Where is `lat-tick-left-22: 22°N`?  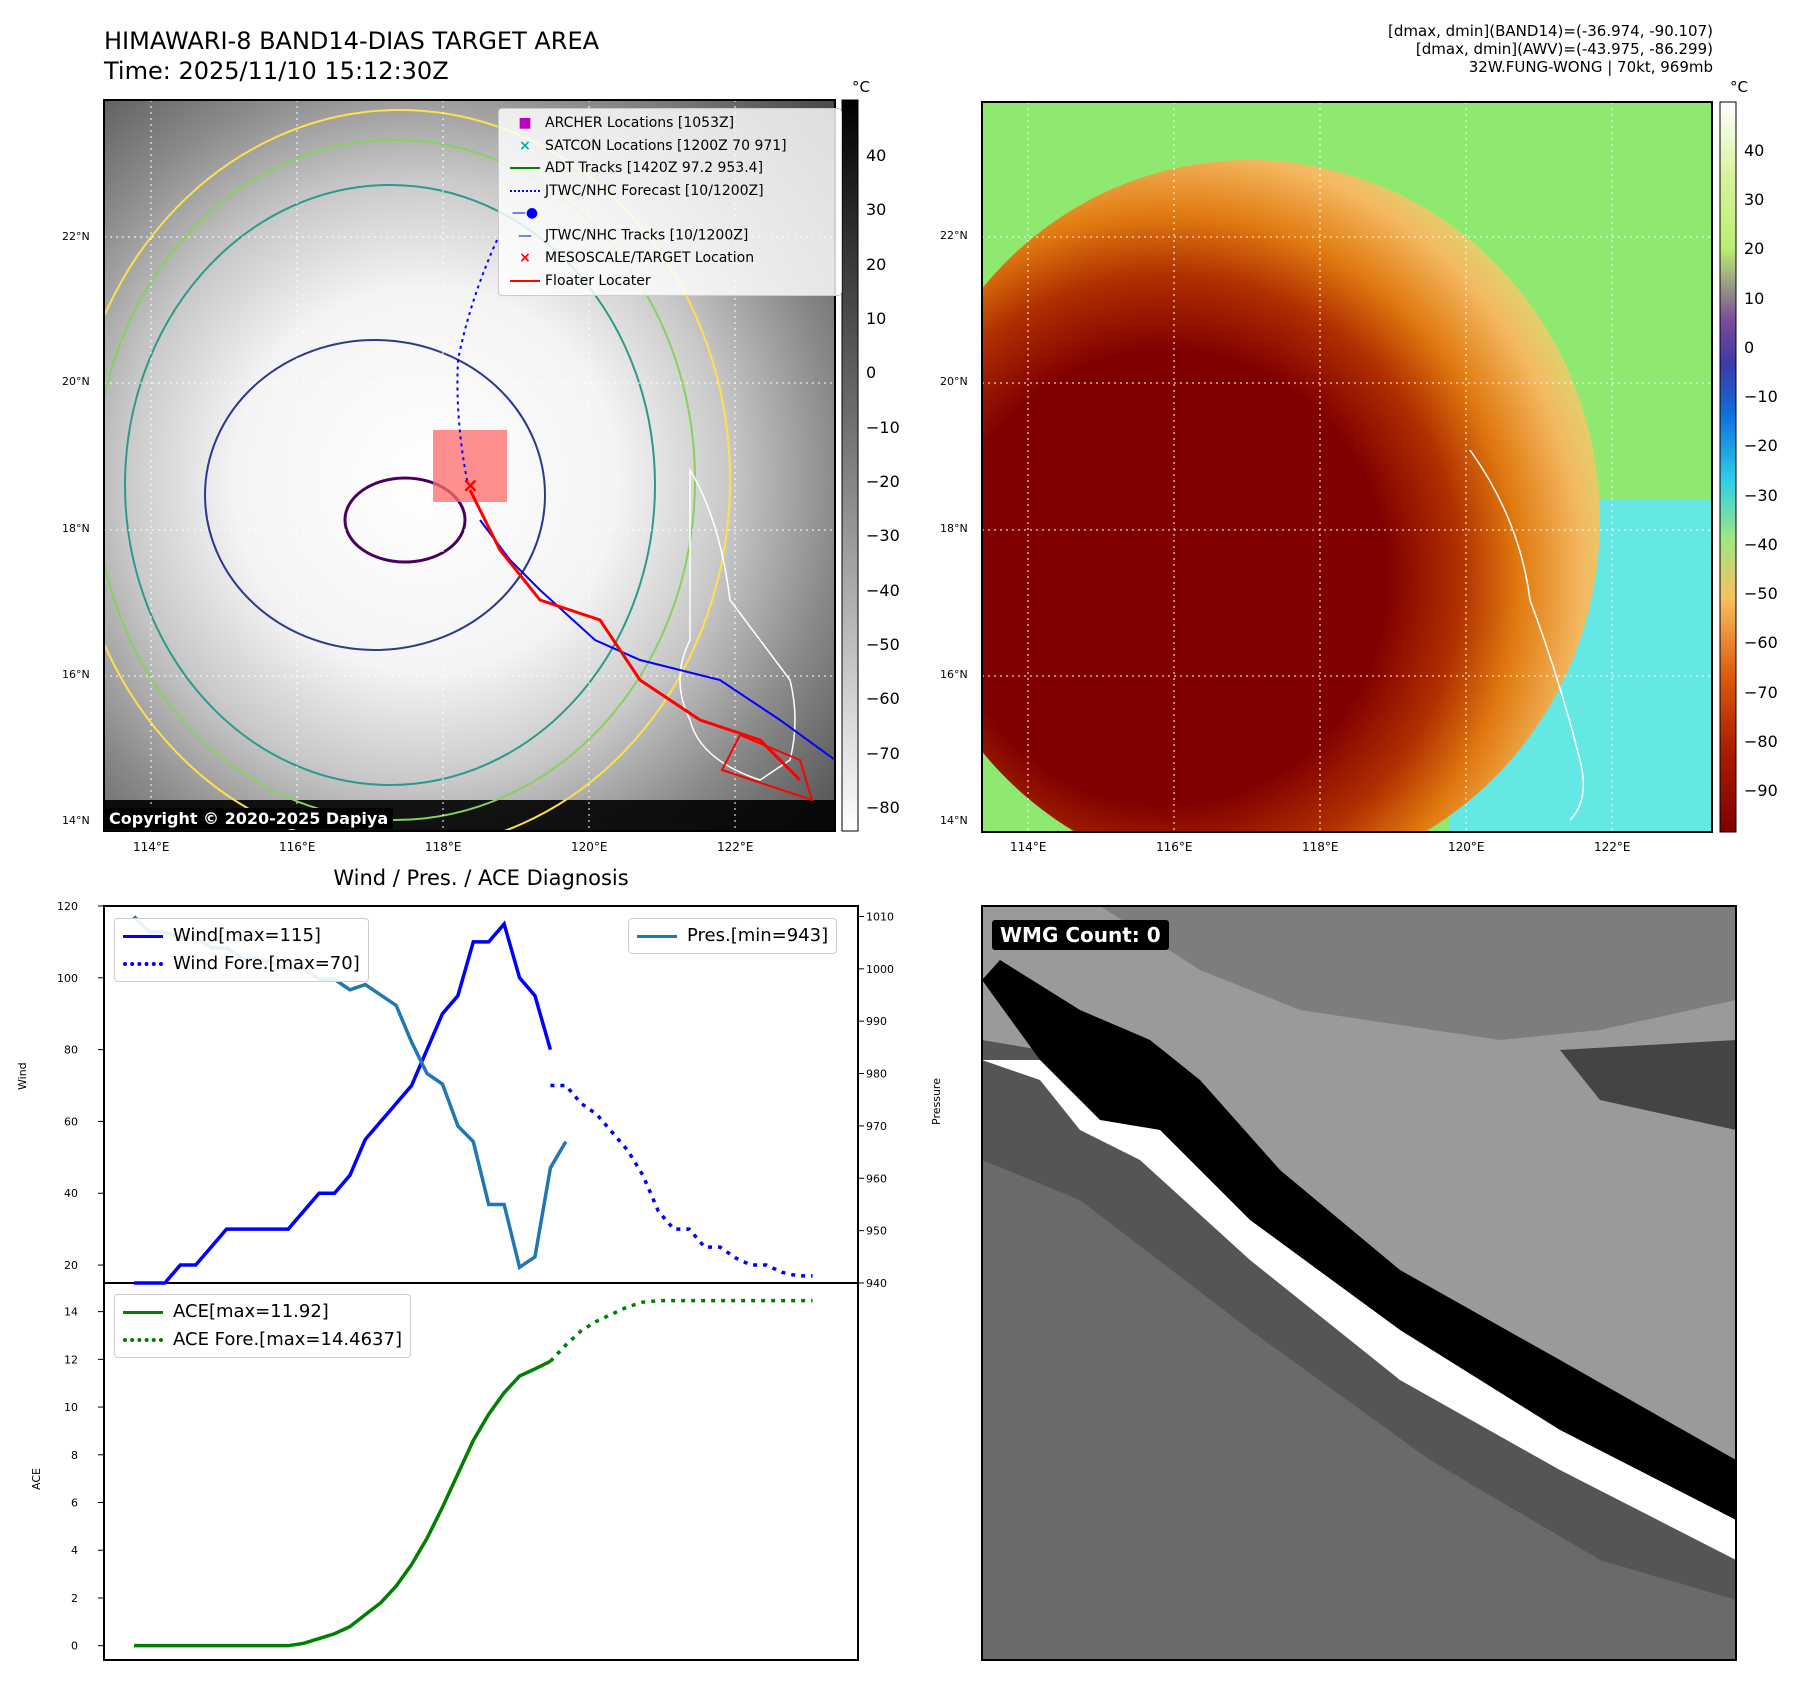
lat-tick-left-22: 22°N is located at coordinates (76, 236).